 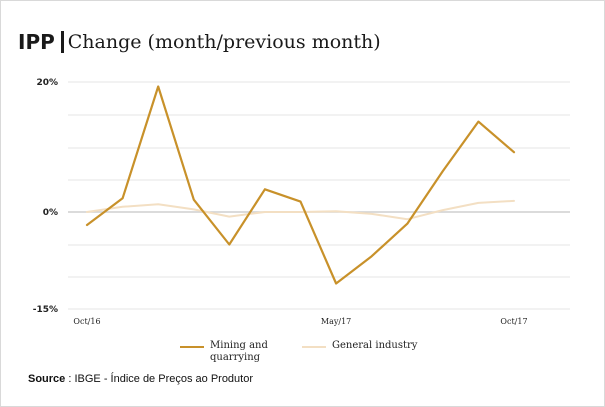 I want to click on y-tick-label: -15%, so click(x=45, y=310).